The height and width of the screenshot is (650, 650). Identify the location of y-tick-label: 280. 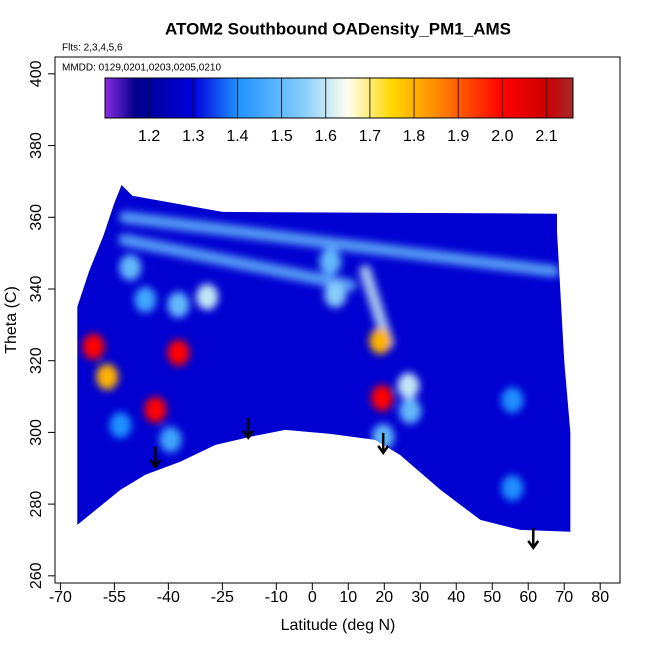
(36, 504).